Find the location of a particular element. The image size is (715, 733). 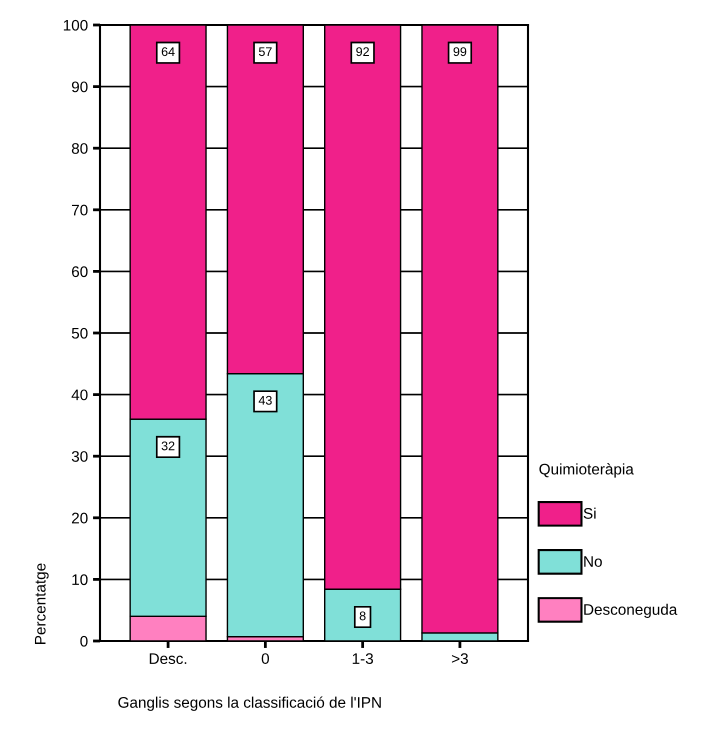

x-tick-label: >3 is located at coordinates (460, 658).